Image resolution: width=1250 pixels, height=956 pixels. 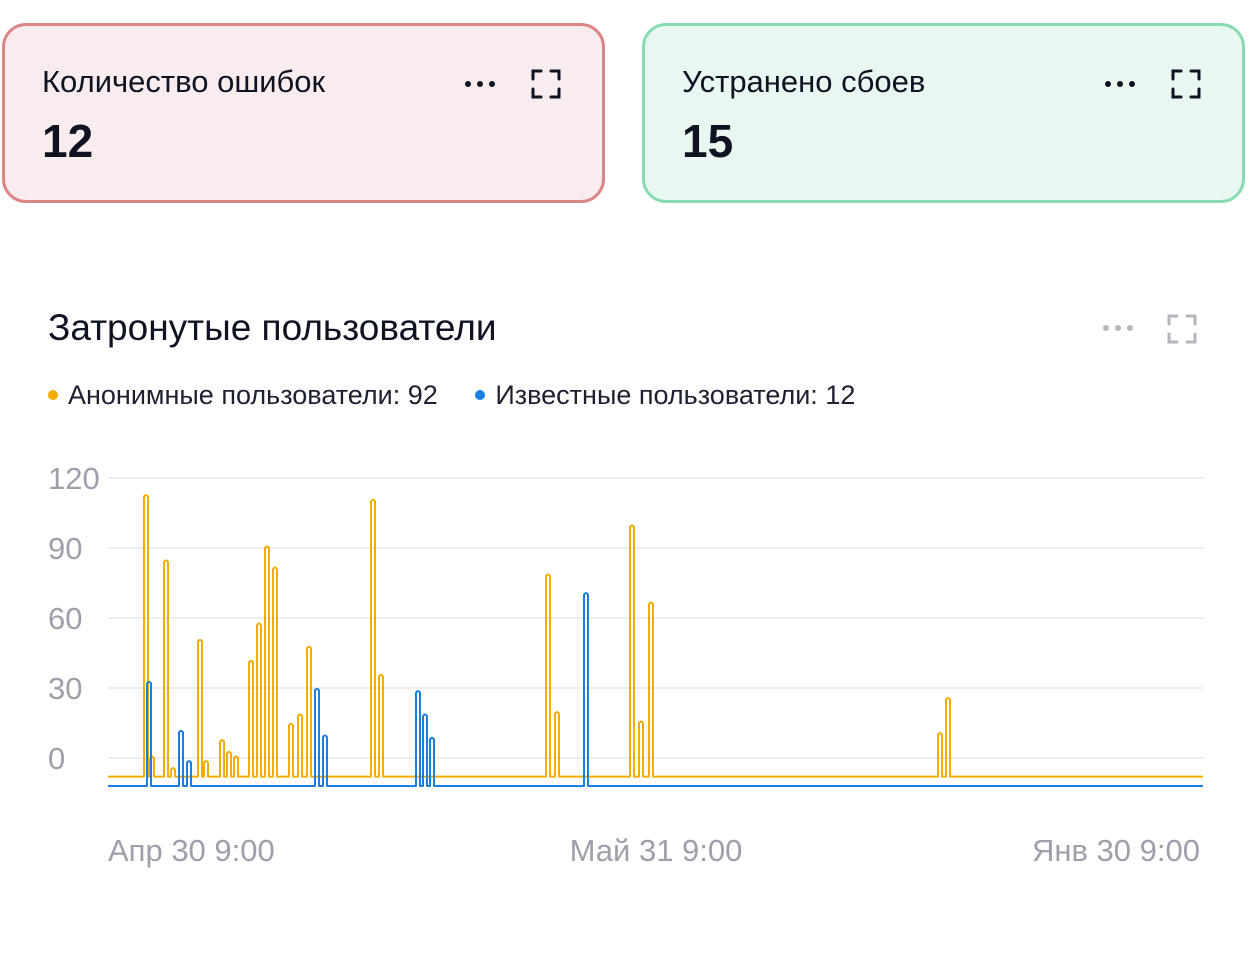 I want to click on chart-title: Затронутые пользователи, so click(x=272, y=327).